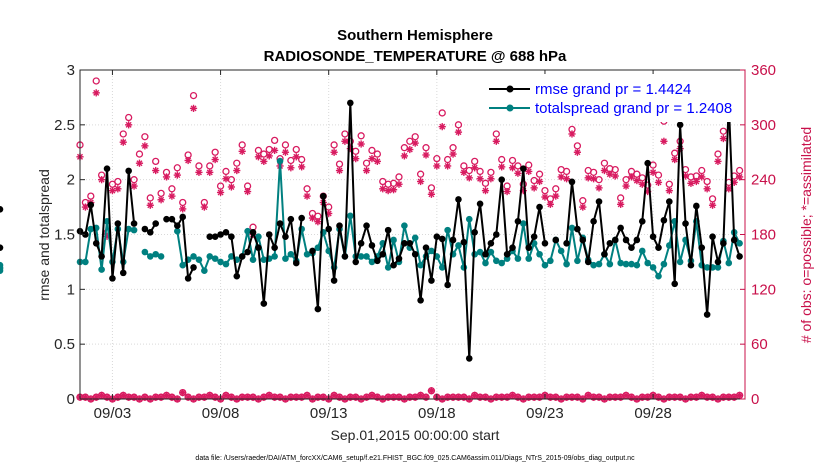 This screenshot has height=475, width=830. I want to click on y2-tick-label: 180, so click(763, 235).